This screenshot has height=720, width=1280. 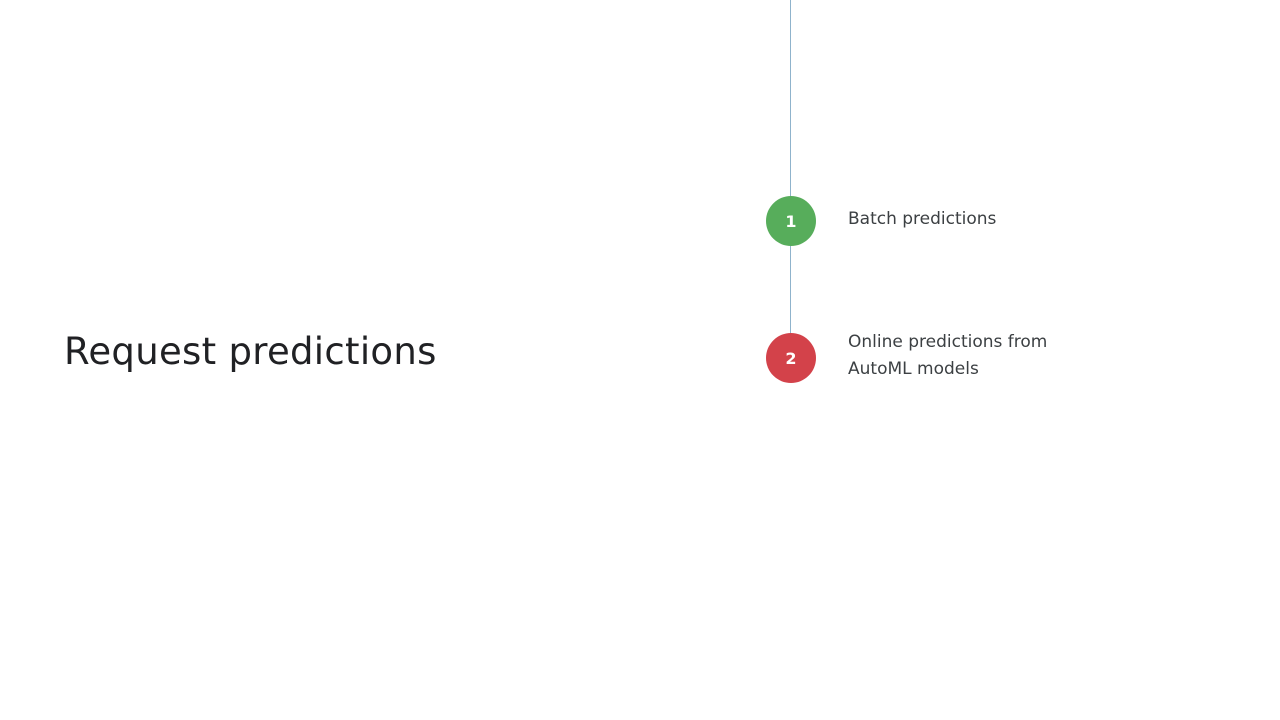 I want to click on step-2-label-line-1: Online predictions from, so click(x=948, y=342).